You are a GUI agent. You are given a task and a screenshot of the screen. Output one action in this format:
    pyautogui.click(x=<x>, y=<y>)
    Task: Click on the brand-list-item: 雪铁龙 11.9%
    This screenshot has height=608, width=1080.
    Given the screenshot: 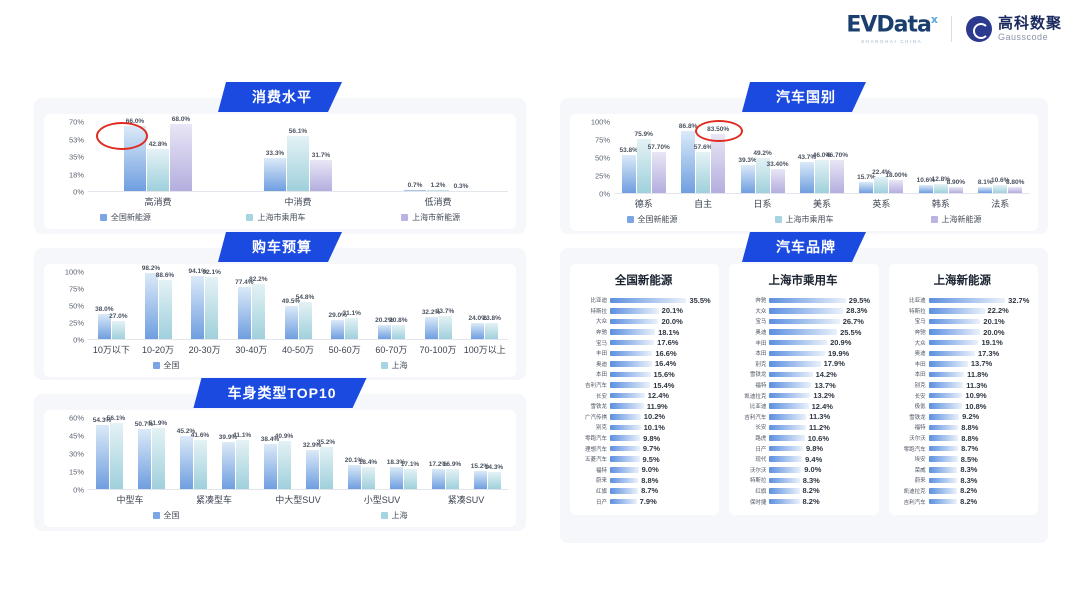 What is the action you would take?
    pyautogui.click(x=643, y=406)
    